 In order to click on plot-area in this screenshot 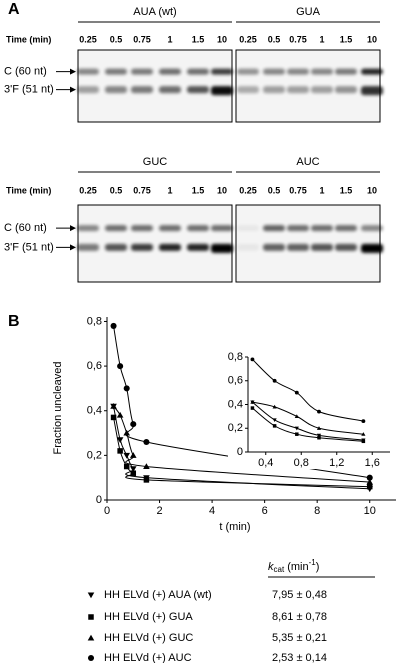, I will do `click(308, 400)`.